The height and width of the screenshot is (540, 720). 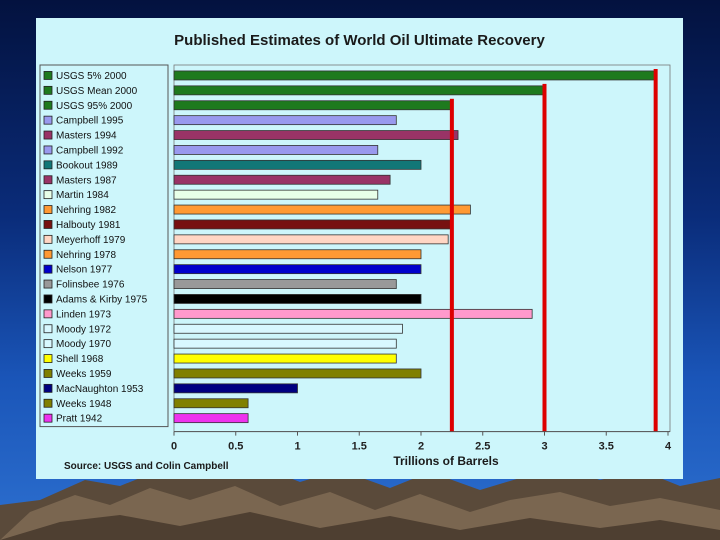 I want to click on legend-label: Halbouty 1981, so click(x=88, y=225).